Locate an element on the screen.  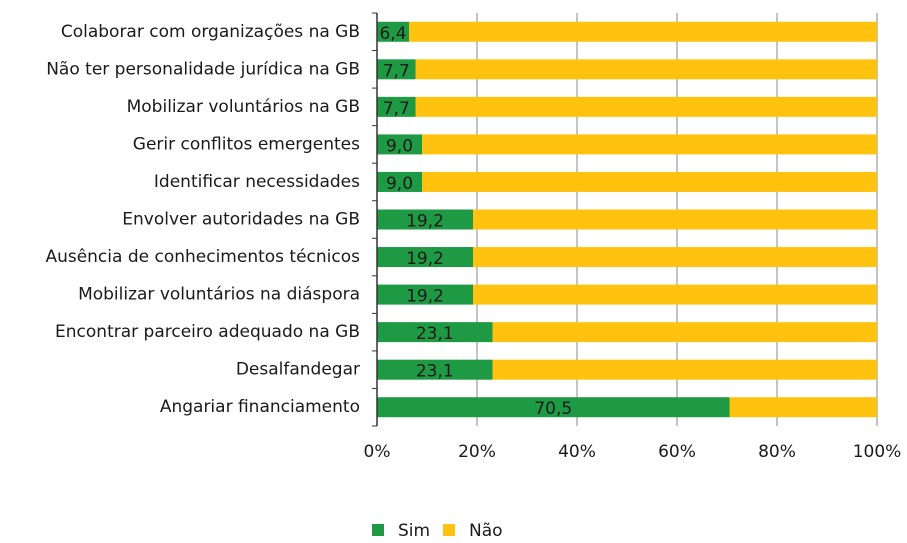
y-tick-label: Gerir conflitos emergentes is located at coordinates (246, 144).